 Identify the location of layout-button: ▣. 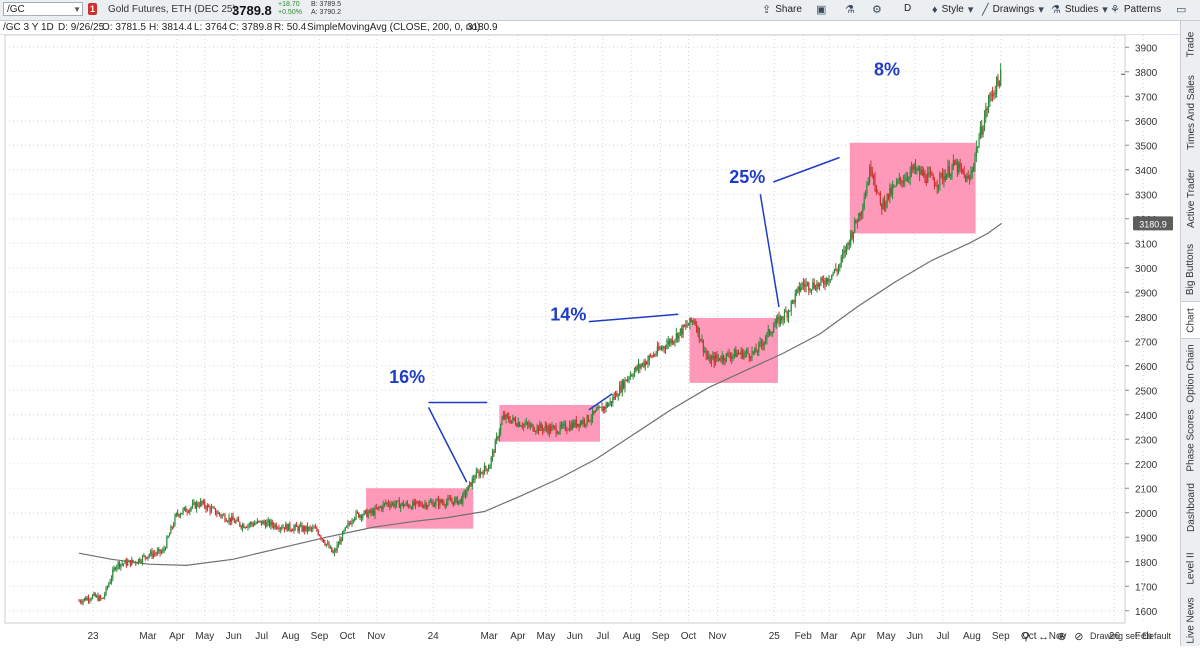
(821, 9).